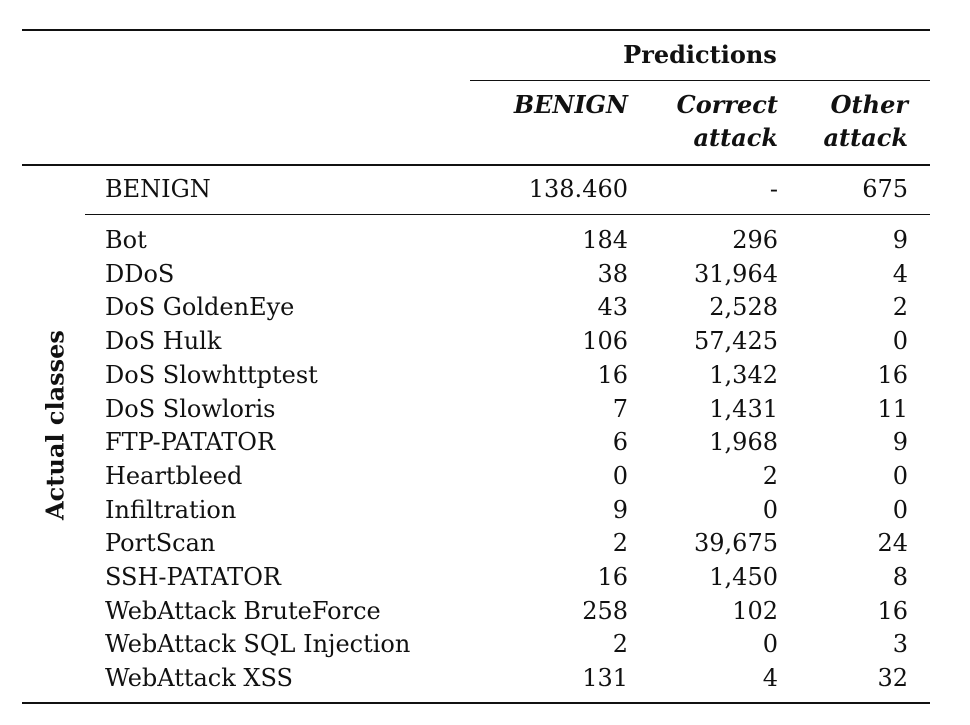 This screenshot has height=725, width=970. What do you see at coordinates (743, 442) in the screenshot?
I see `cell-correct-attack: 1,968` at bounding box center [743, 442].